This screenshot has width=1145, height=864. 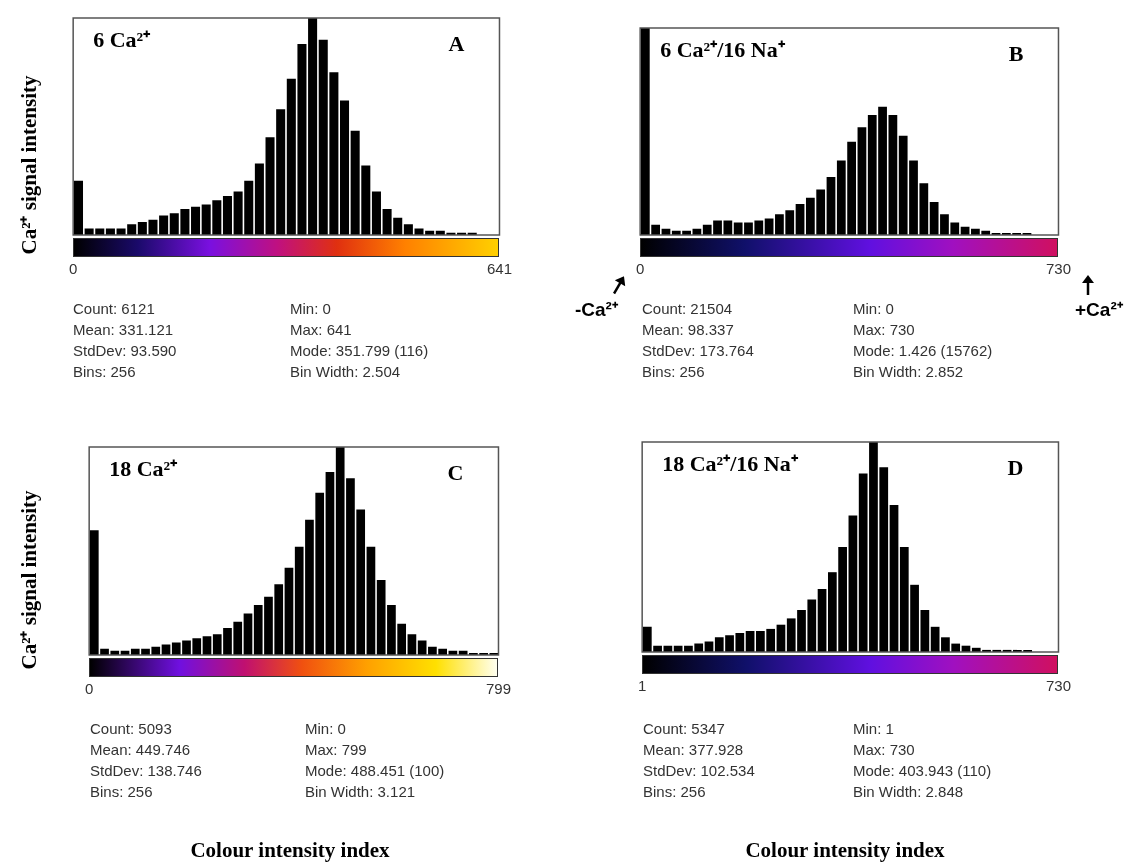 I want to click on text: Mean: 449.746, so click(x=140, y=749).